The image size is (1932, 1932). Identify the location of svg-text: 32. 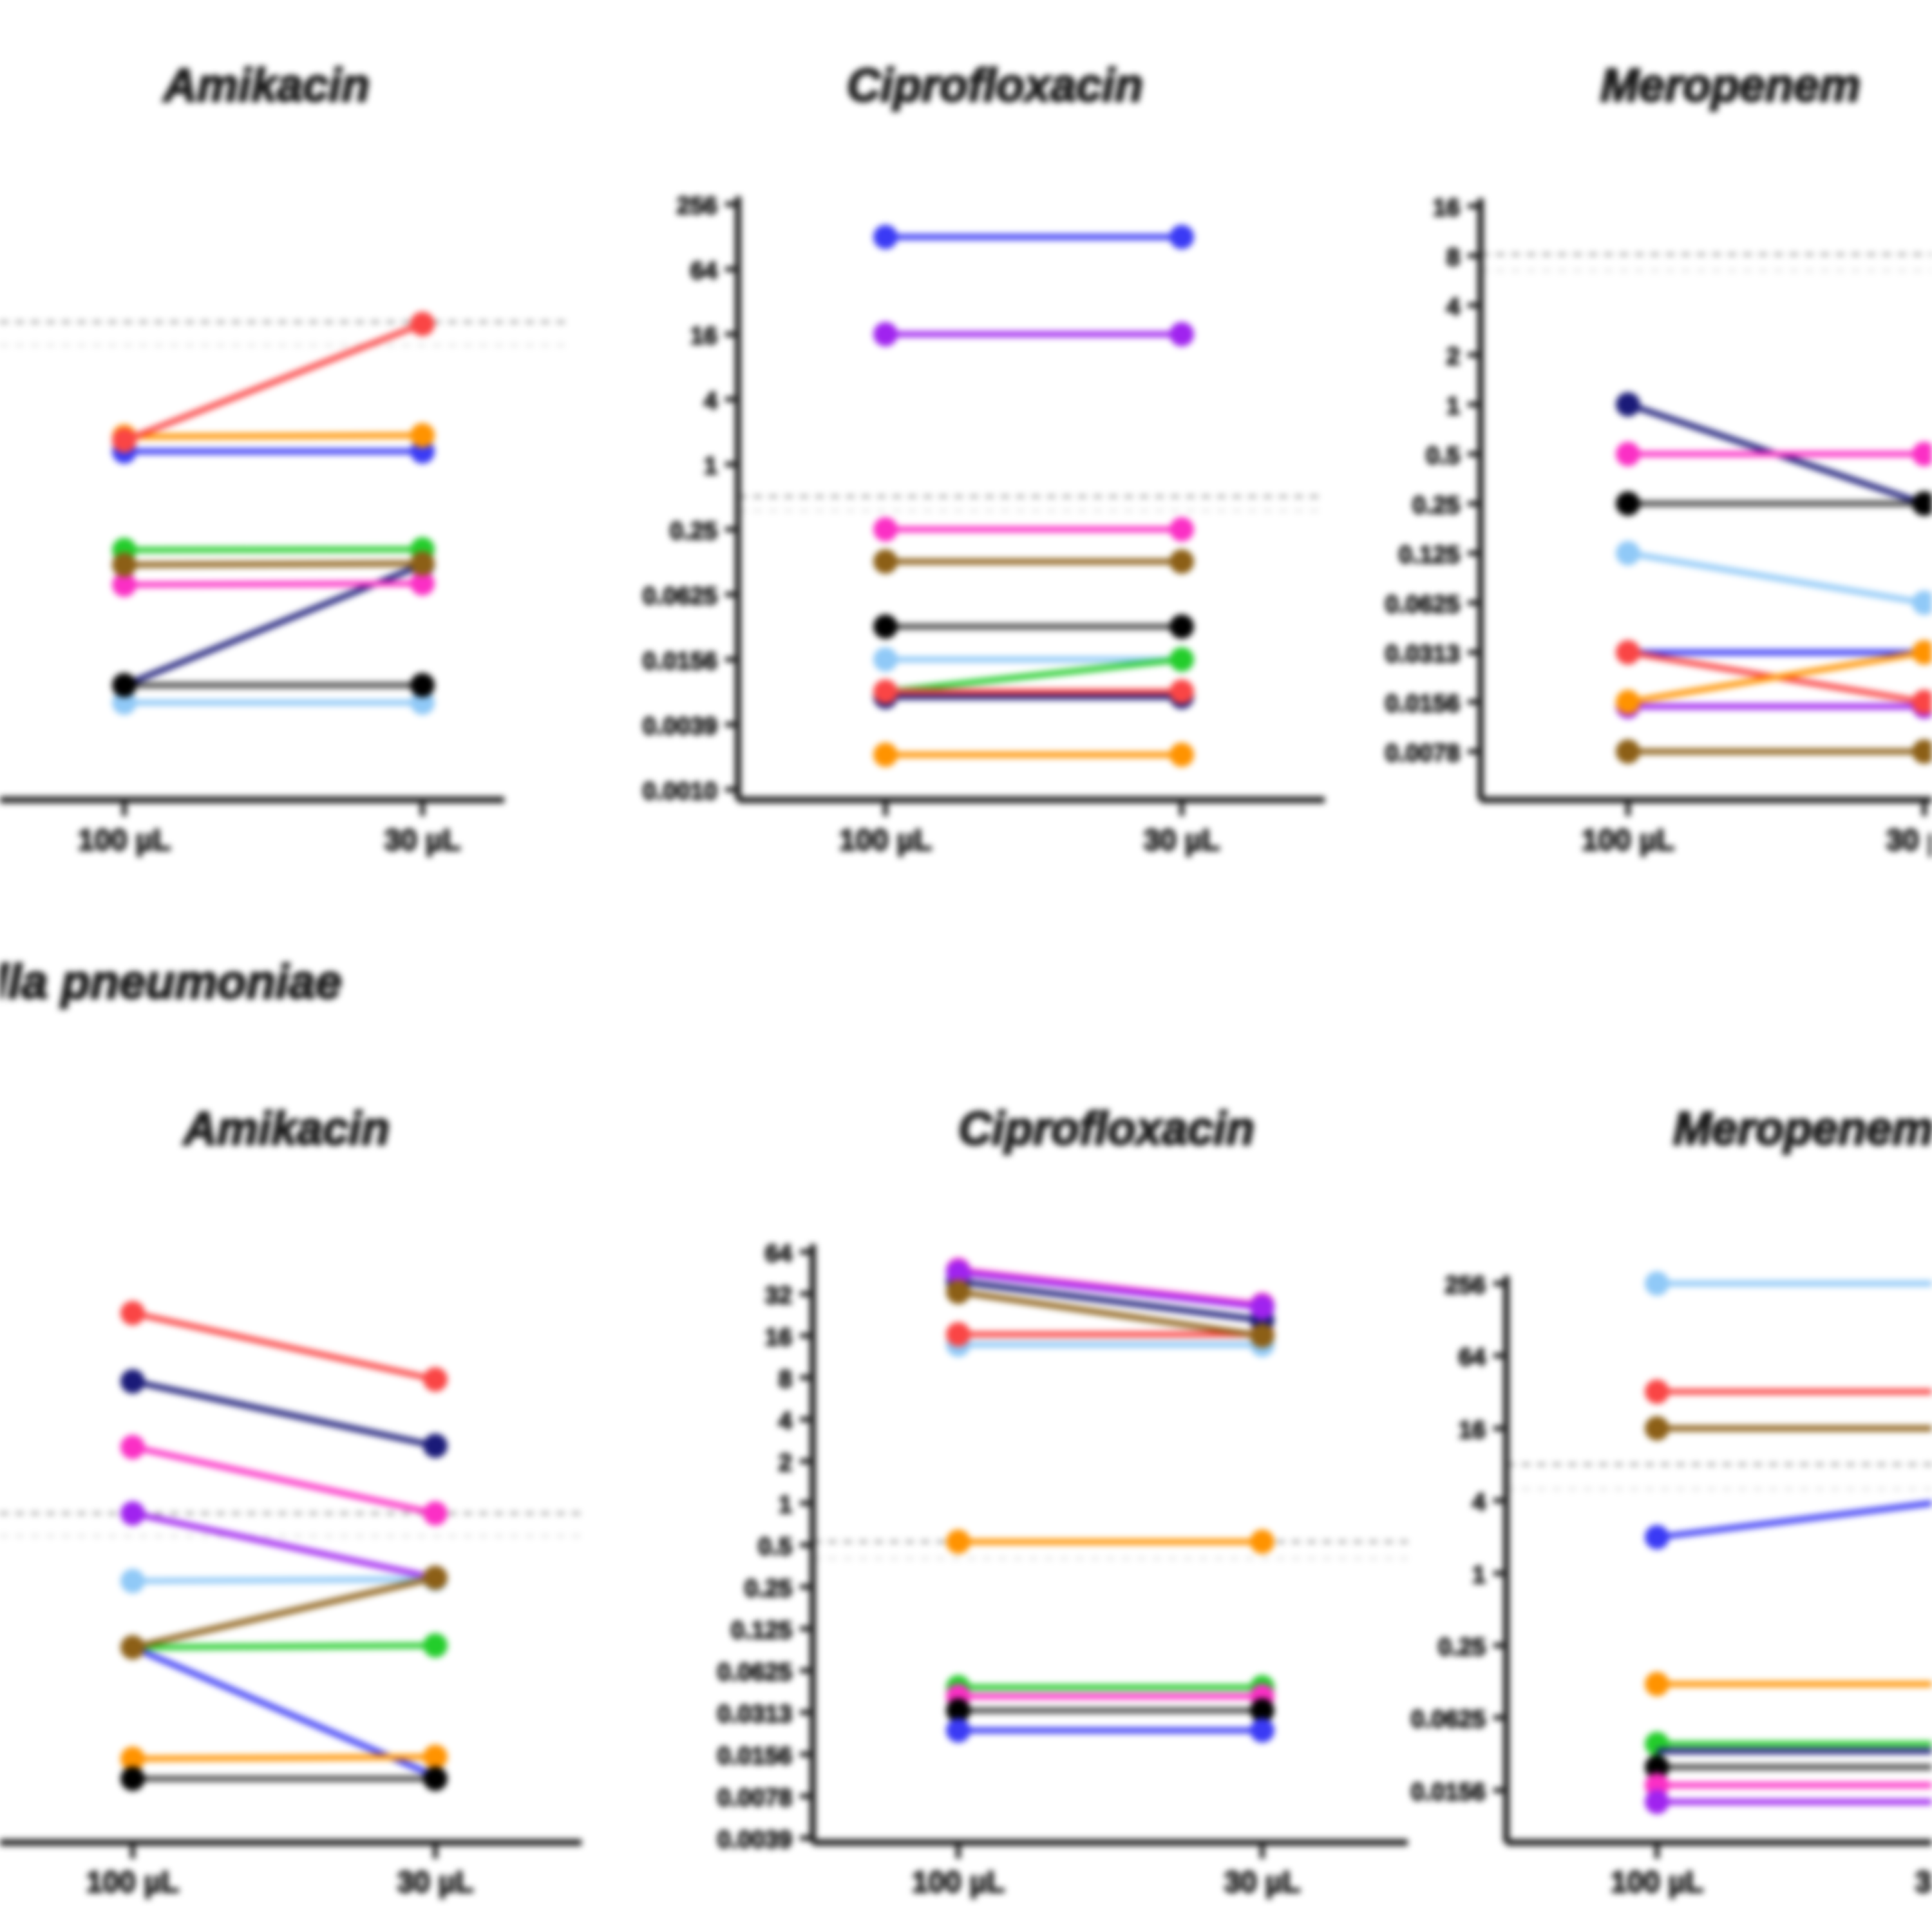
(779, 1295).